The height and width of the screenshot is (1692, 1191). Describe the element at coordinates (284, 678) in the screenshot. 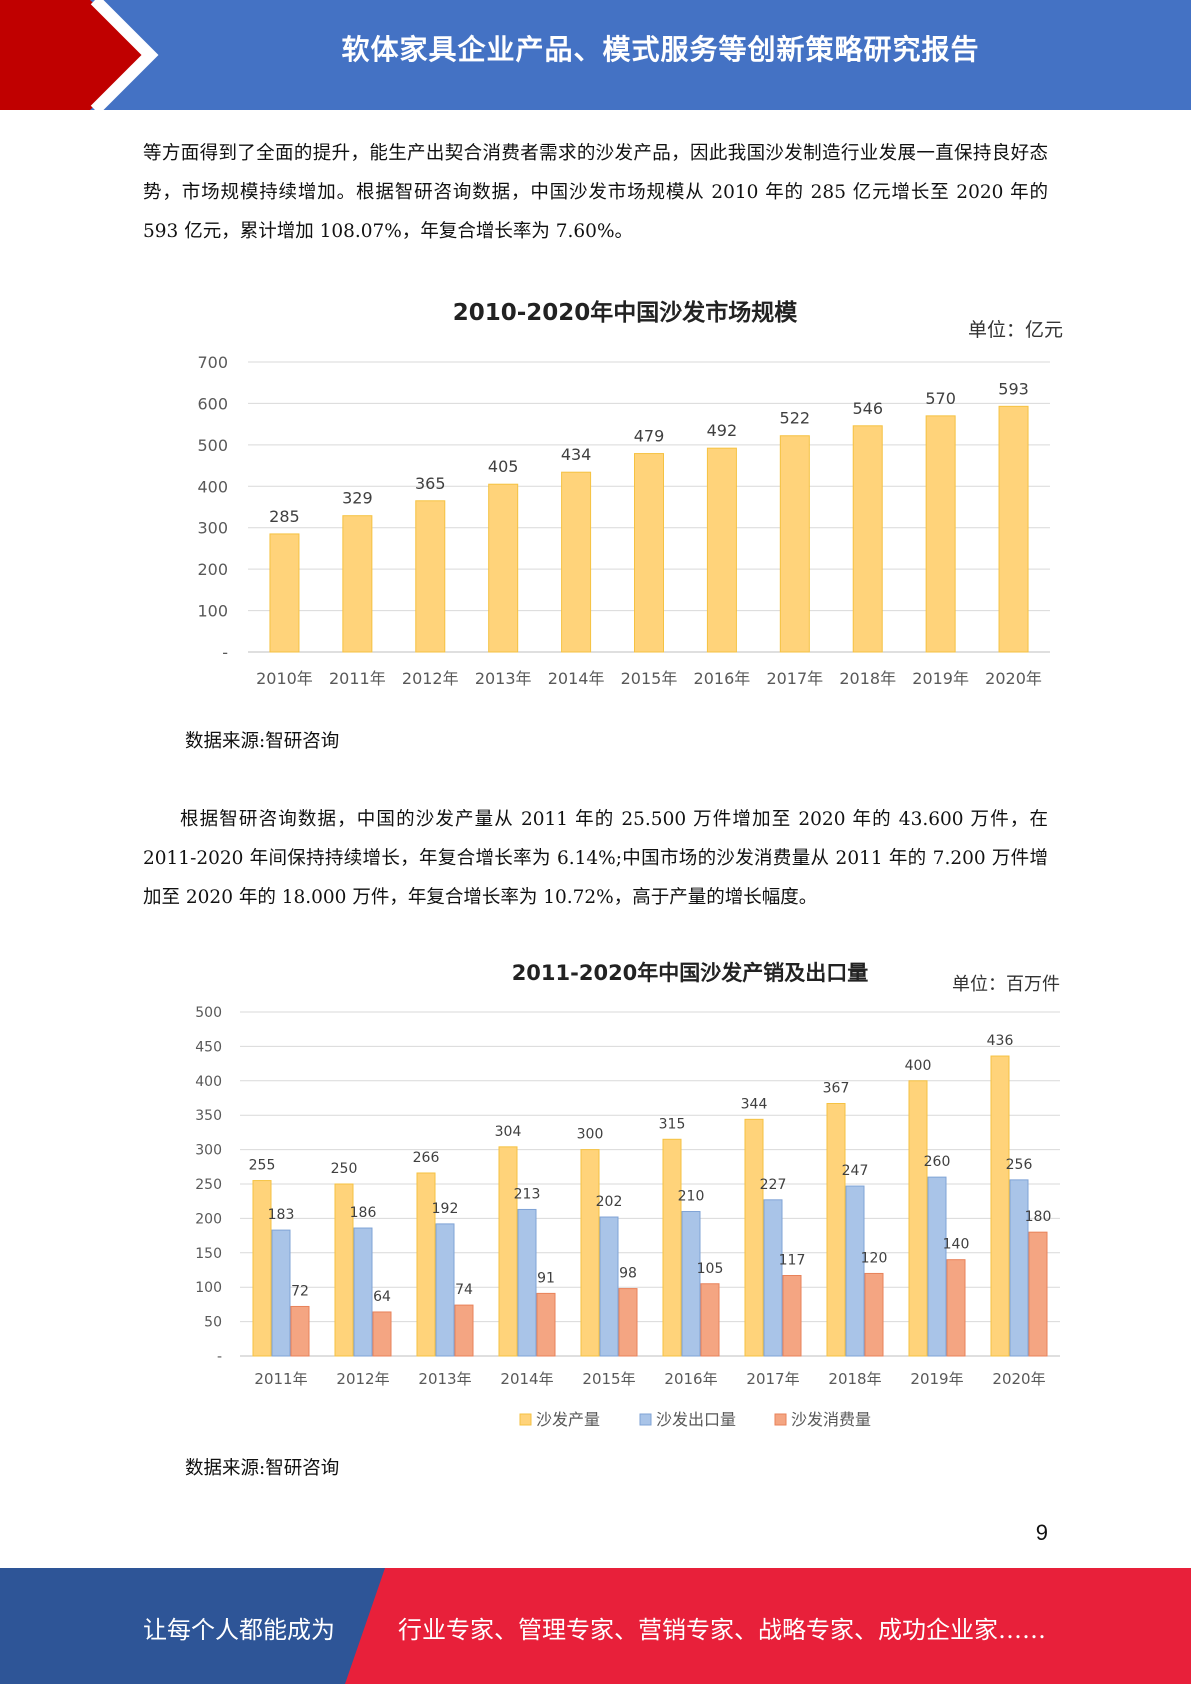

I see `chart1-xtick: 2010年` at that location.